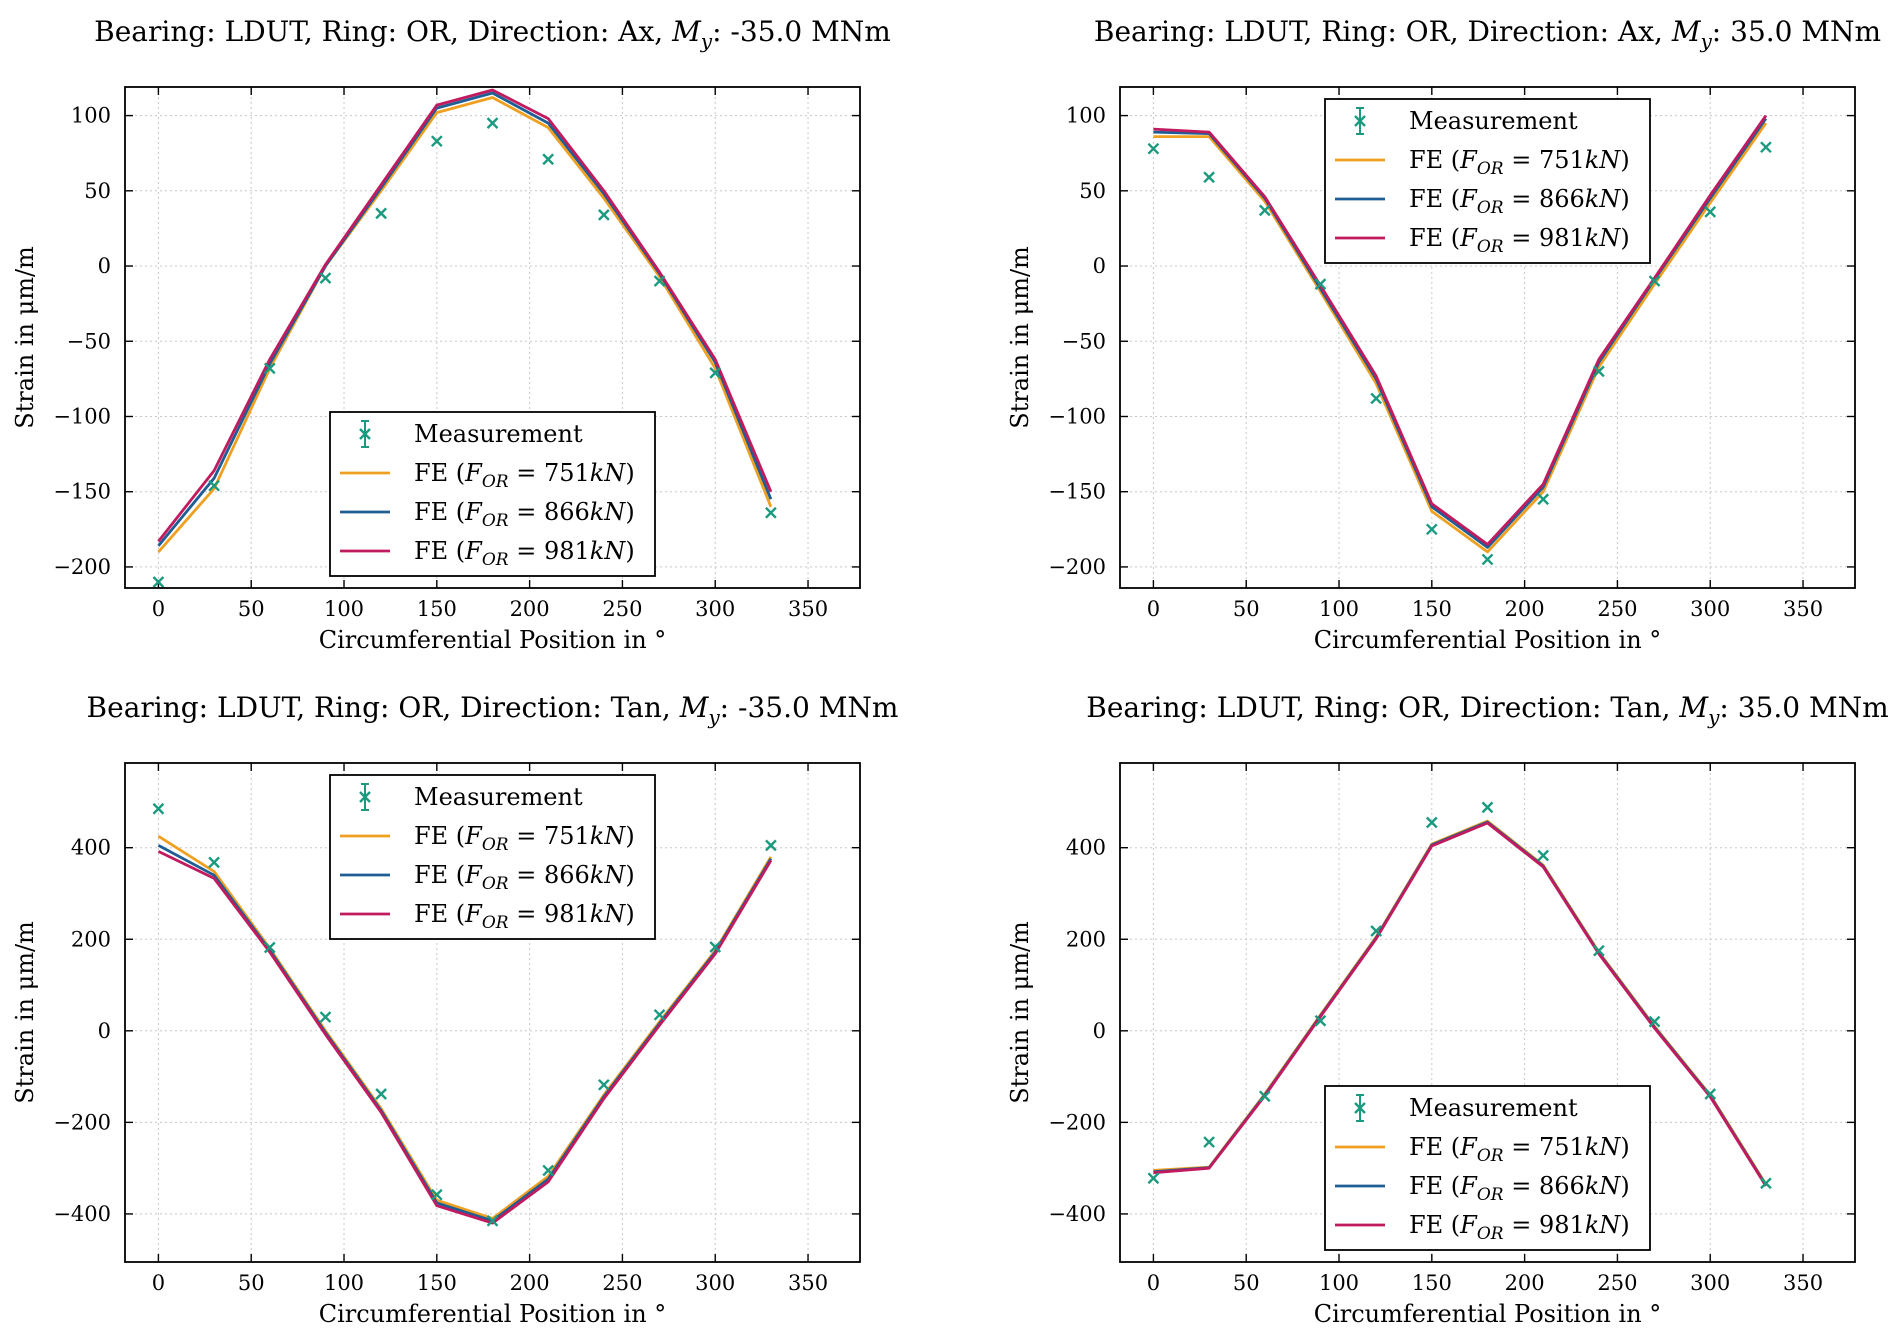  Describe the element at coordinates (1092, 191) in the screenshot. I see `y-tick-label: 50` at that location.